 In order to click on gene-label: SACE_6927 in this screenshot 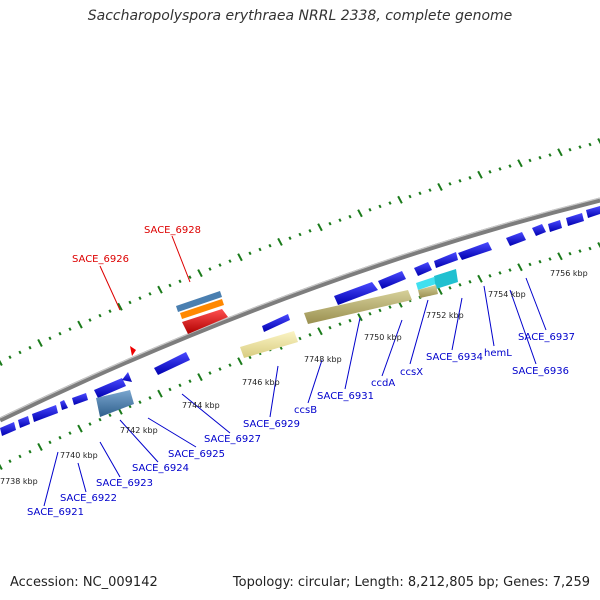, I will do `click(232, 439)`.